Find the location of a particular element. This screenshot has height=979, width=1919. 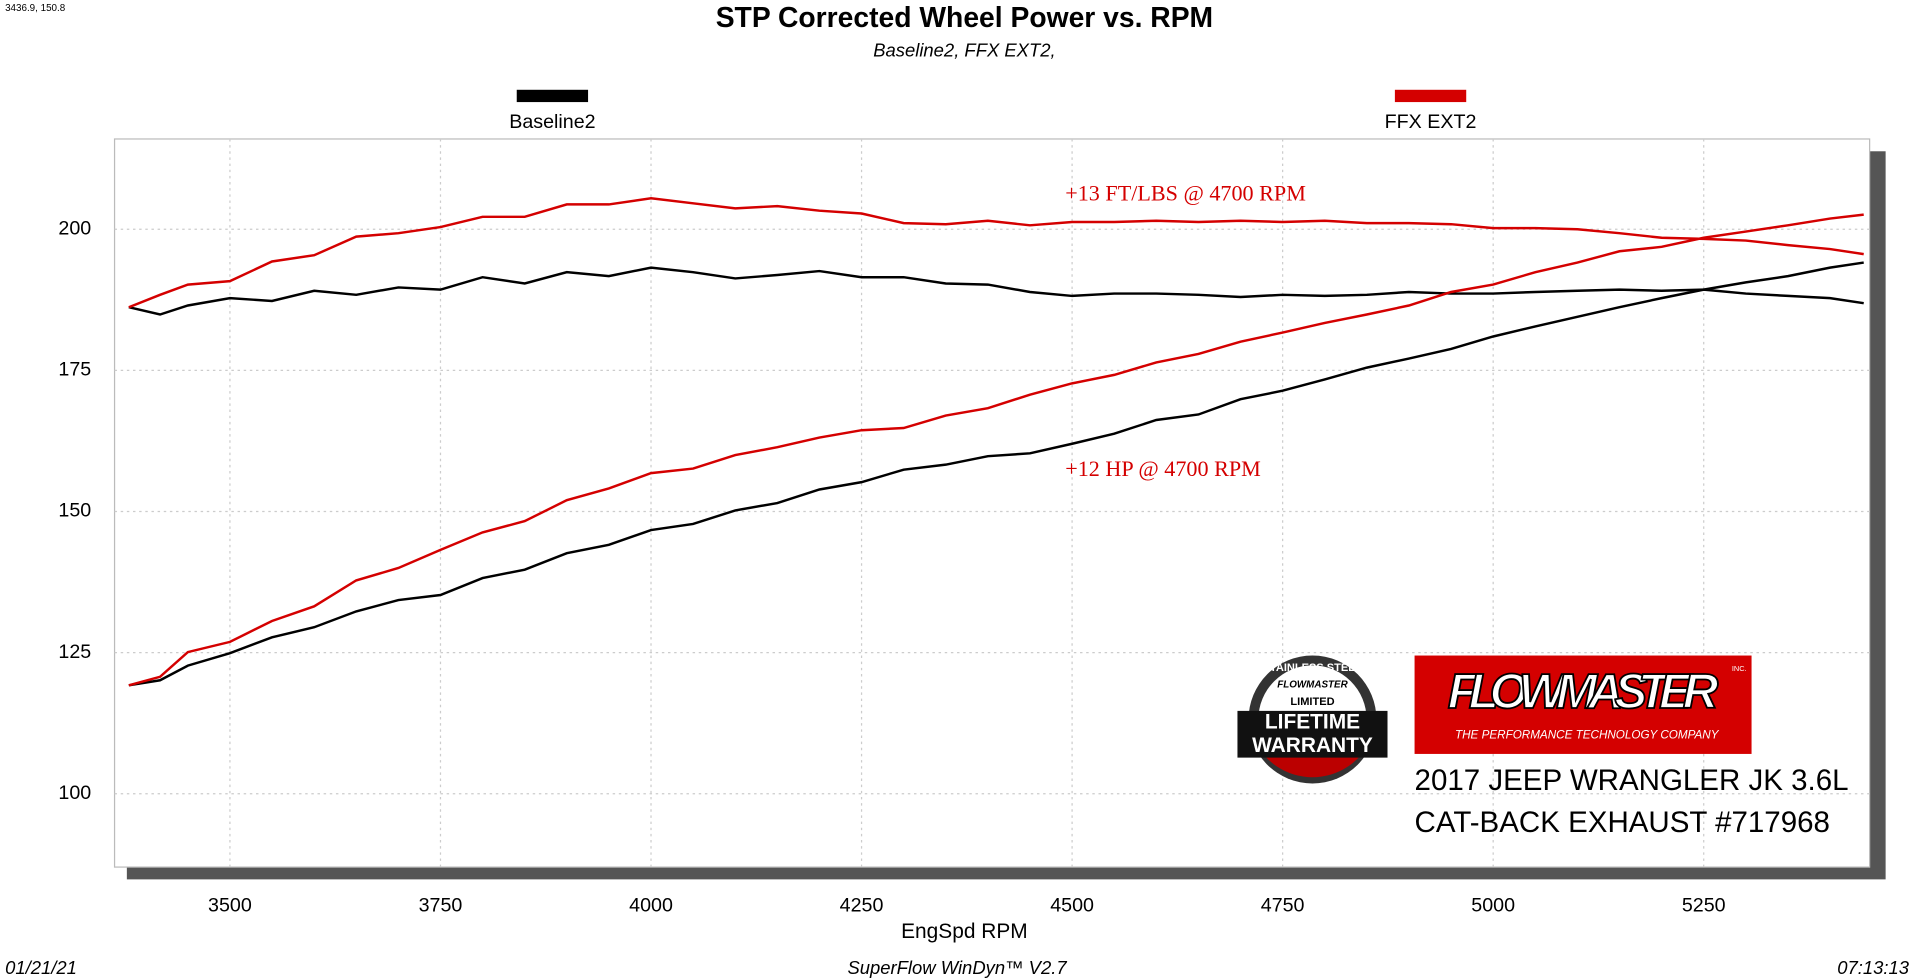

badge-text: STAINLESS STEEL is located at coordinates (1313, 668).